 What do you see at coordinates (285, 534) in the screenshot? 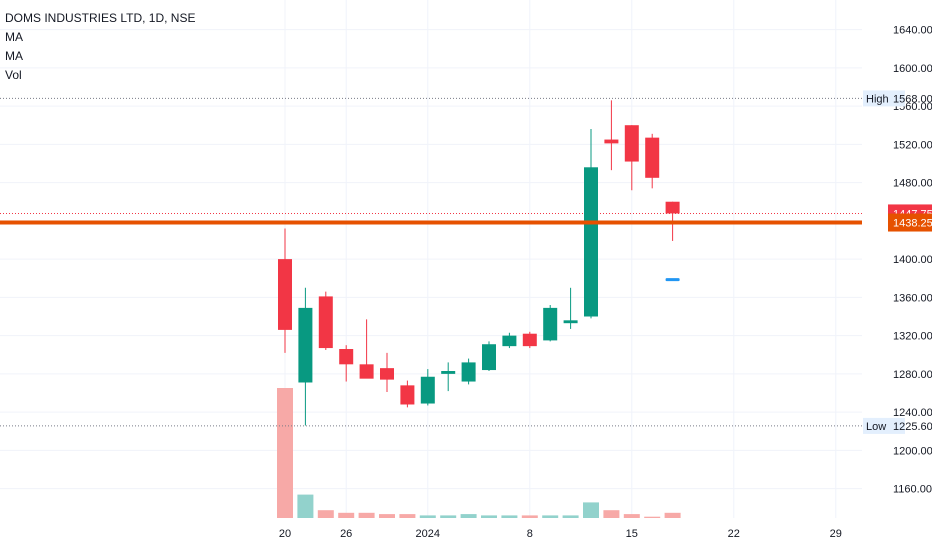
I see `x-tick-label: 20` at bounding box center [285, 534].